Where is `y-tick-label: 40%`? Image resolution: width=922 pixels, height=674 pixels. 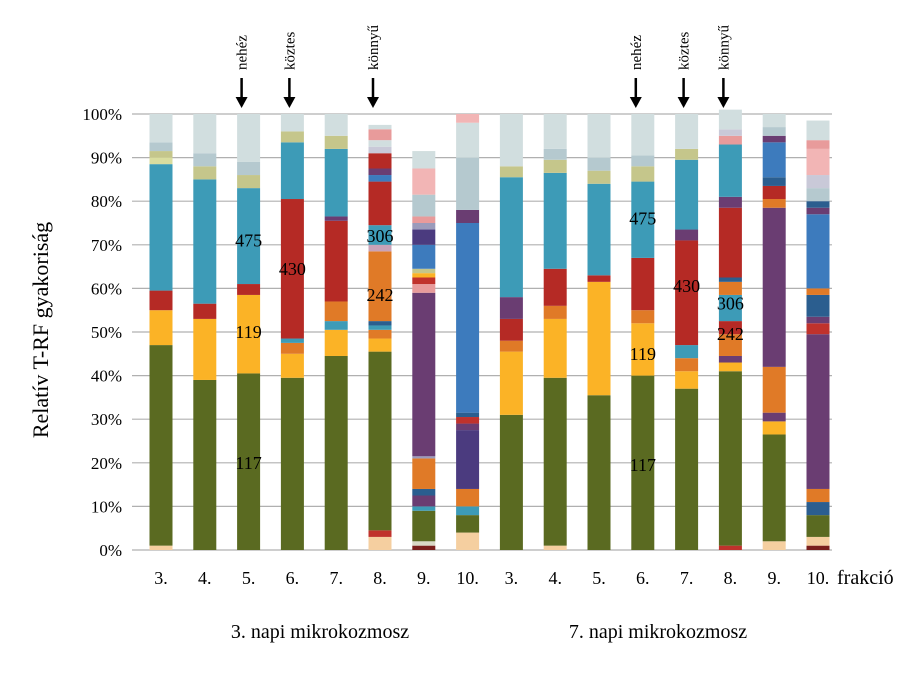
y-tick-label: 40% is located at coordinates (106, 376).